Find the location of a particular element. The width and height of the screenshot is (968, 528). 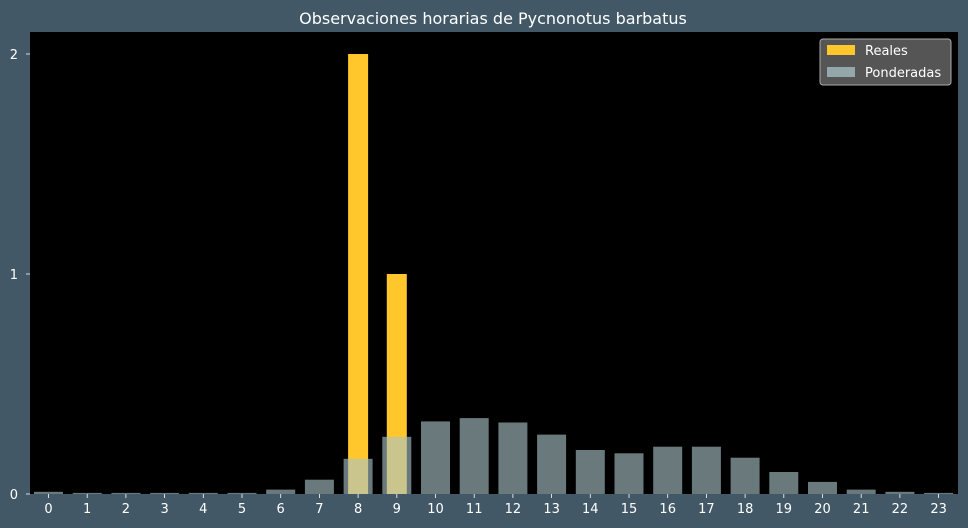

x-tick-label-13: 13 is located at coordinates (551, 509).